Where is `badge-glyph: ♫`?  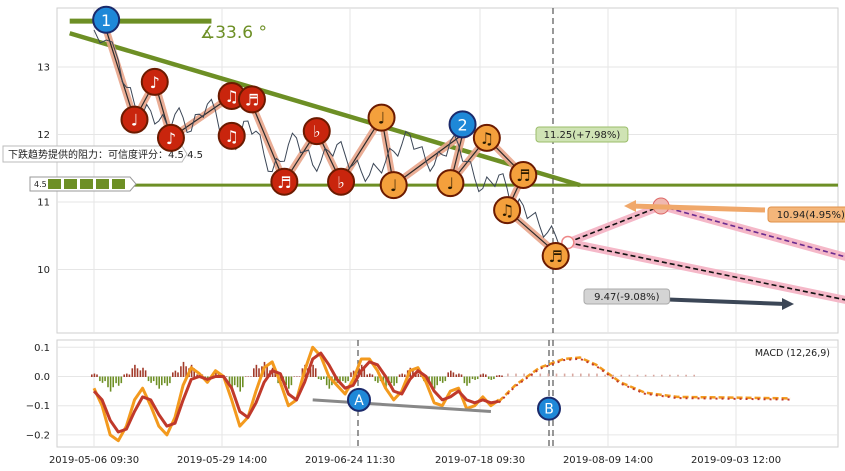
badge-glyph: ♫ is located at coordinates (507, 210).